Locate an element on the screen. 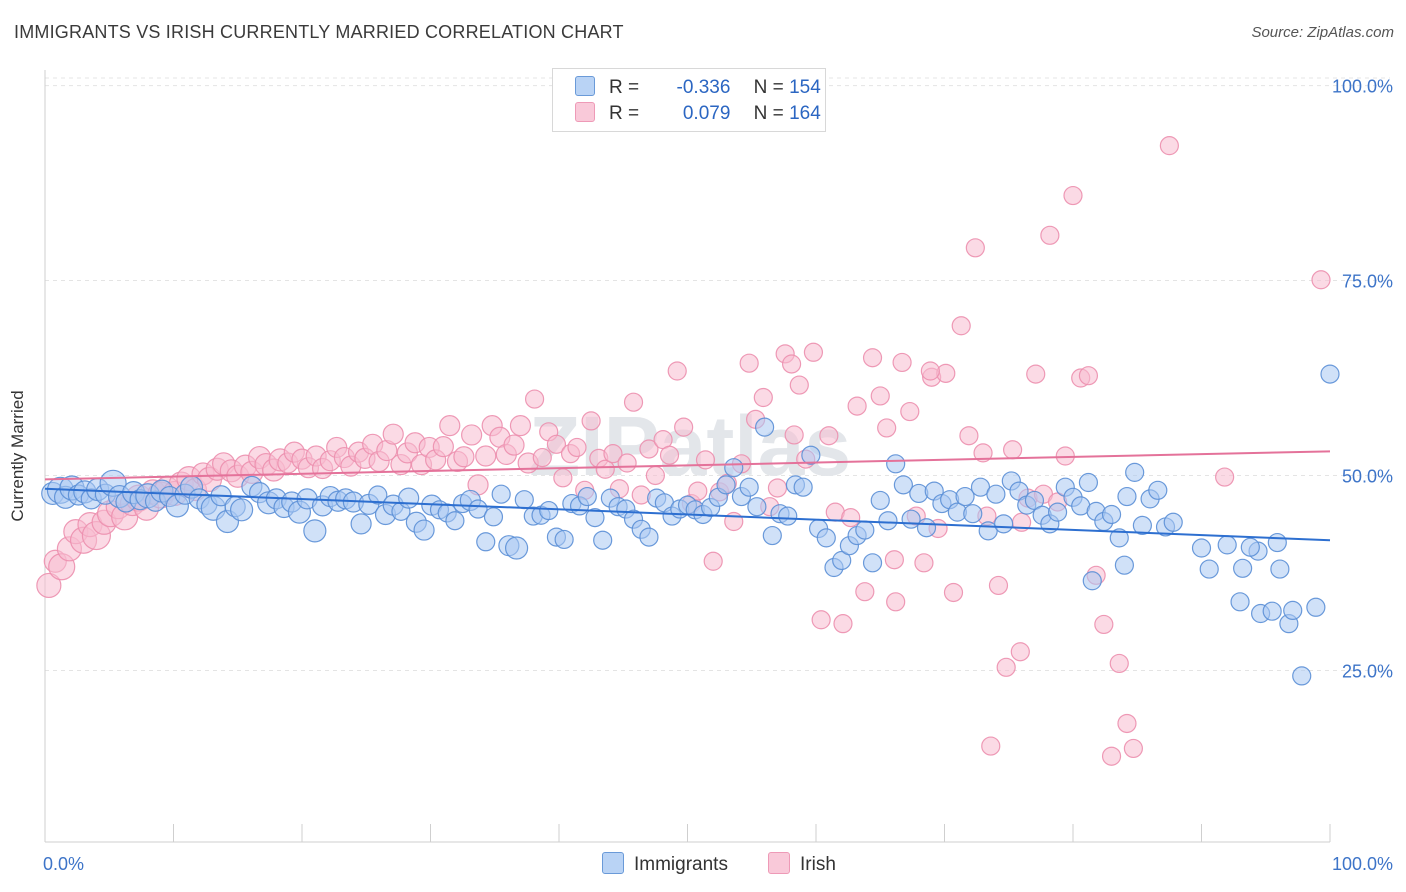  bottom-legend-label-immigrants: Immigrants is located at coordinates (681, 864).